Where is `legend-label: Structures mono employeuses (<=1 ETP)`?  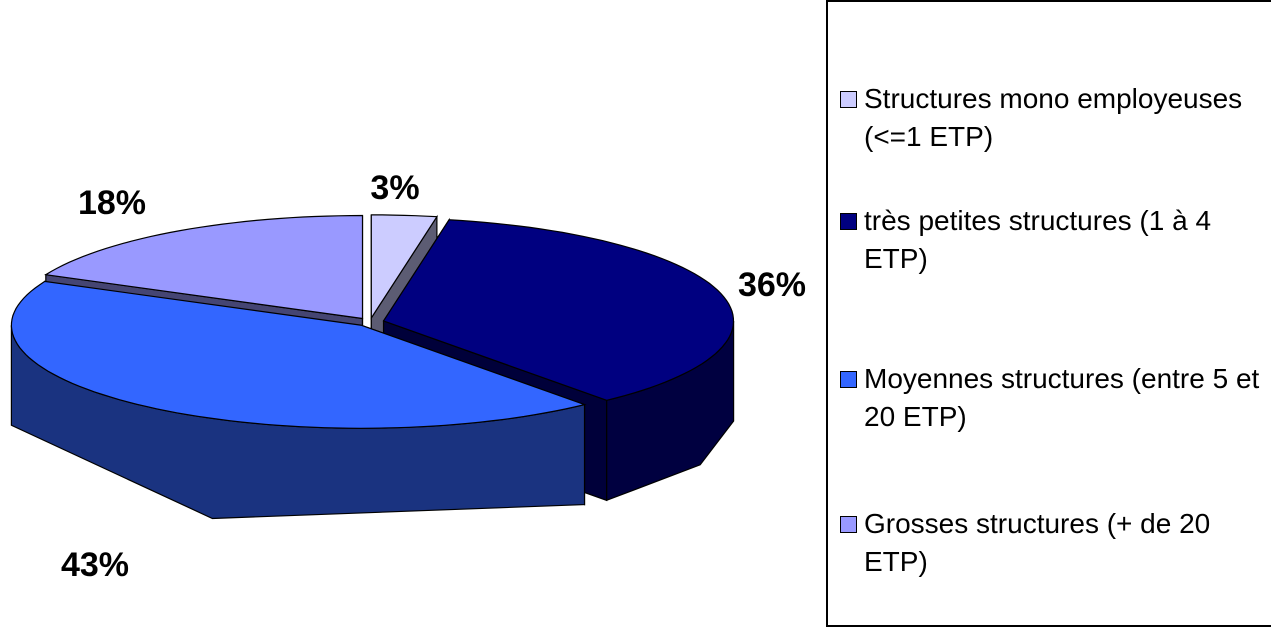
legend-label: Structures mono employeuses (<=1 ETP) is located at coordinates (1053, 117).